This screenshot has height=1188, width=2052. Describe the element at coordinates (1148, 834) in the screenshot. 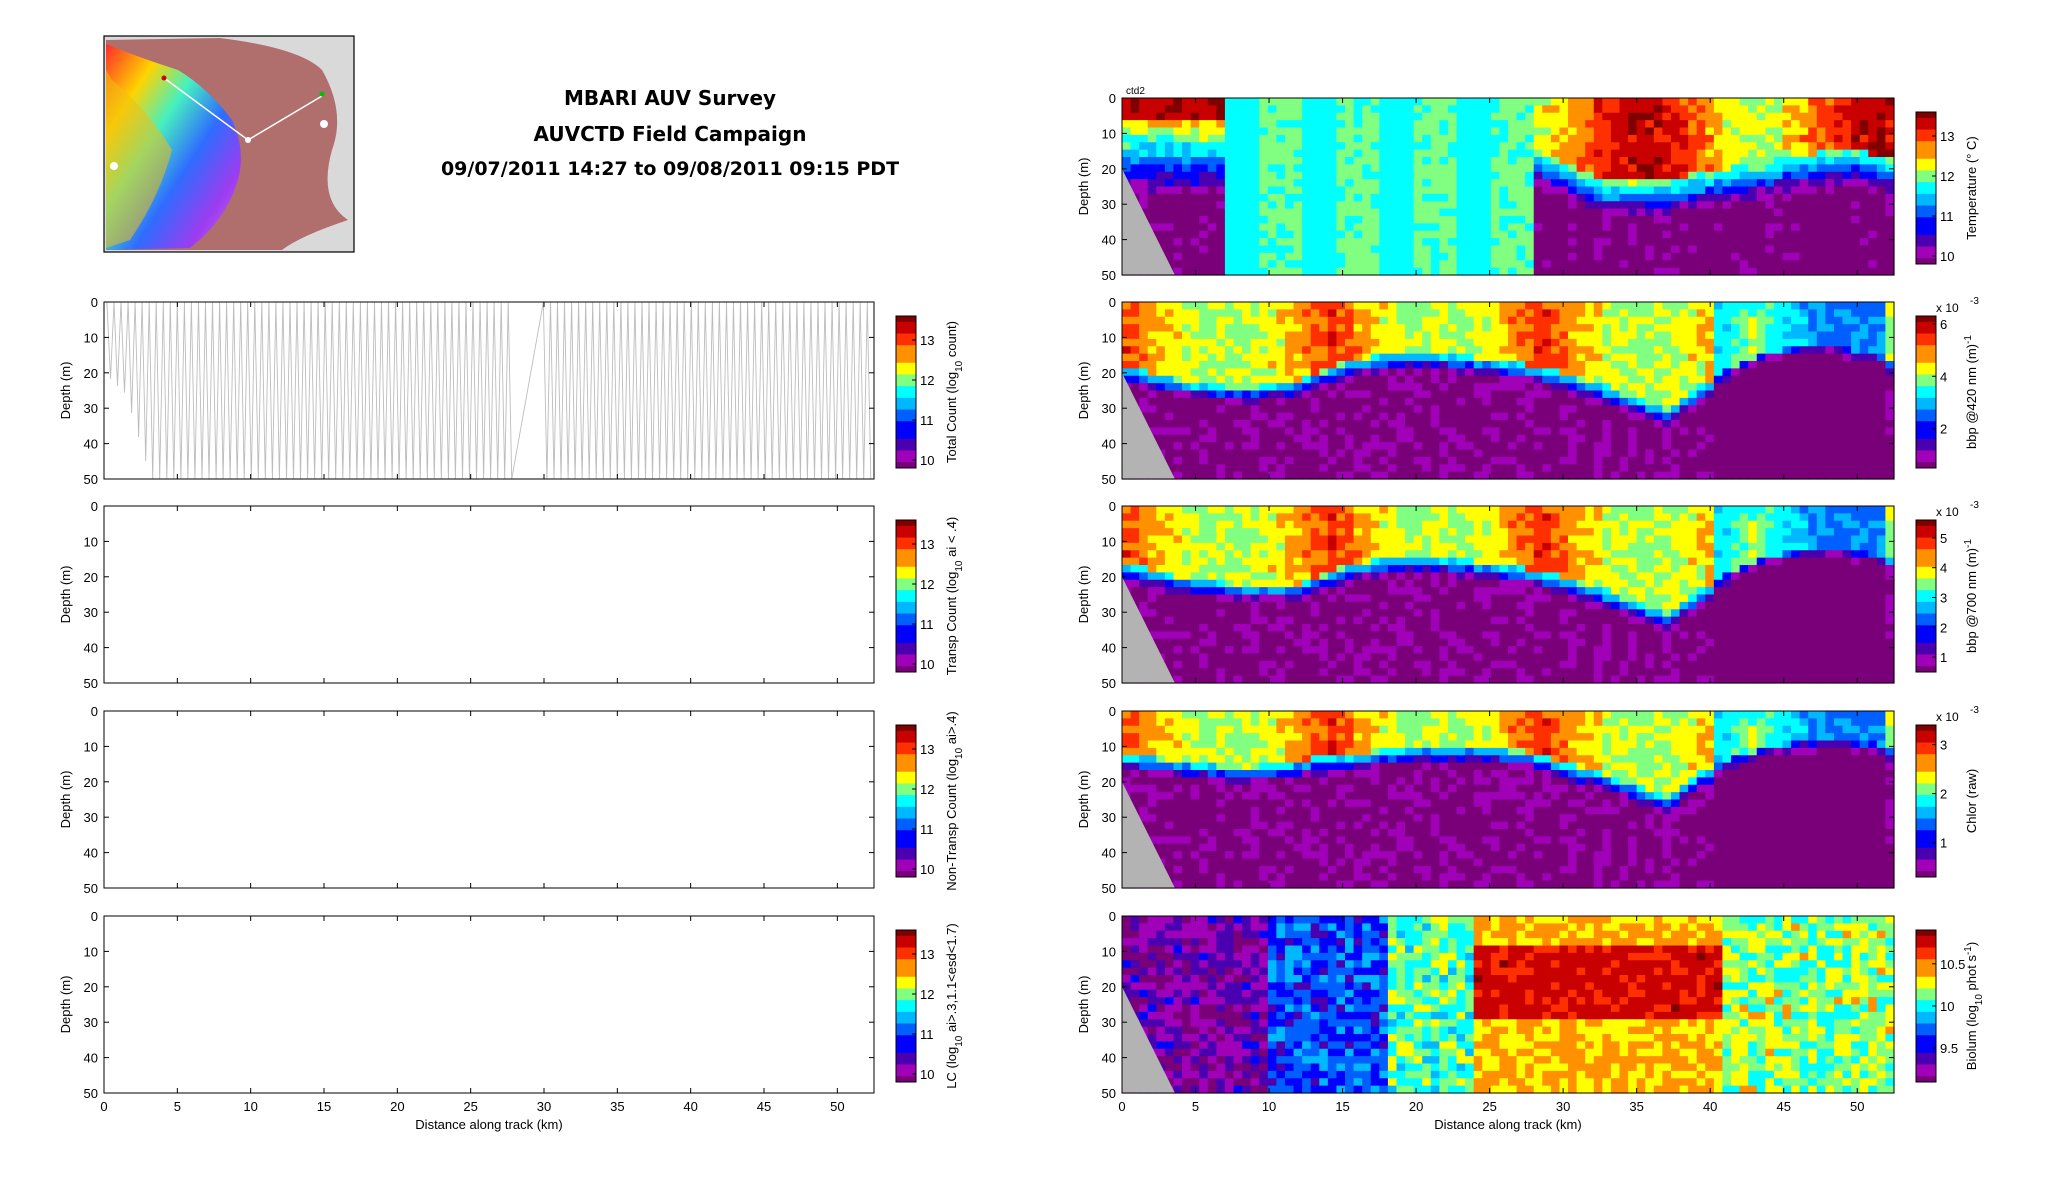

I see `bathymetry-wedge` at that location.